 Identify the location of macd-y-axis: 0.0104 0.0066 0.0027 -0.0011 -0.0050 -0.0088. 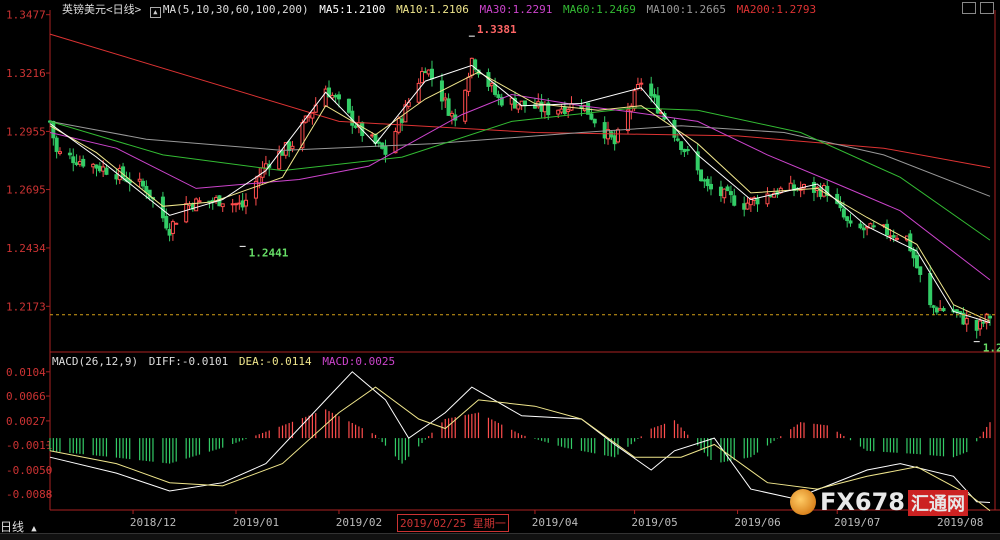
(29, 433).